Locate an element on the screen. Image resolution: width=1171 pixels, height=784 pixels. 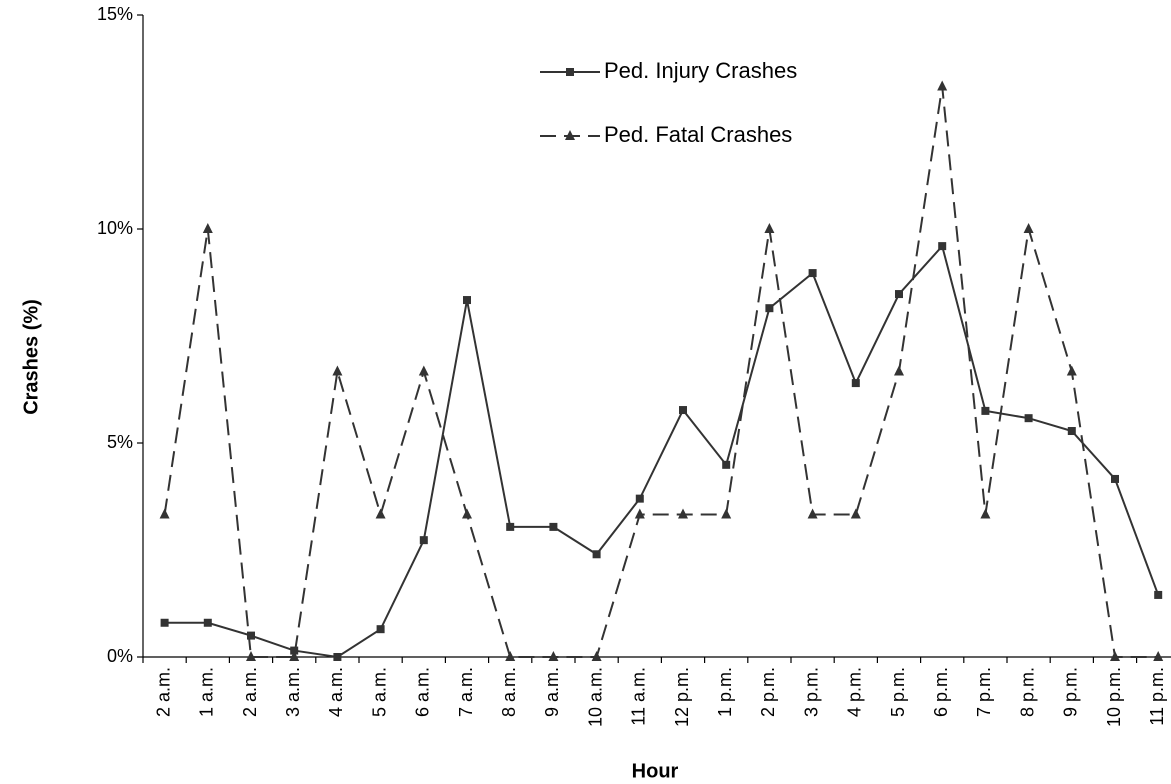
x-tick-label: 1 a.m. is located at coordinates (207, 692).